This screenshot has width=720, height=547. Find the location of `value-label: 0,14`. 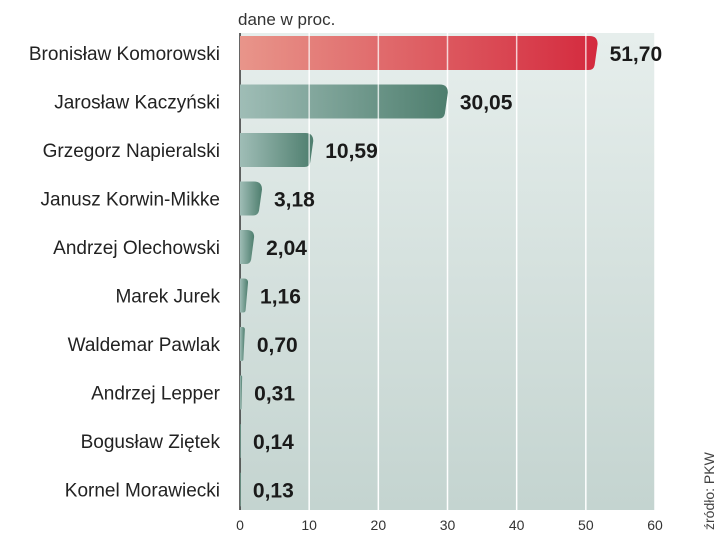

value-label: 0,14 is located at coordinates (273, 442).